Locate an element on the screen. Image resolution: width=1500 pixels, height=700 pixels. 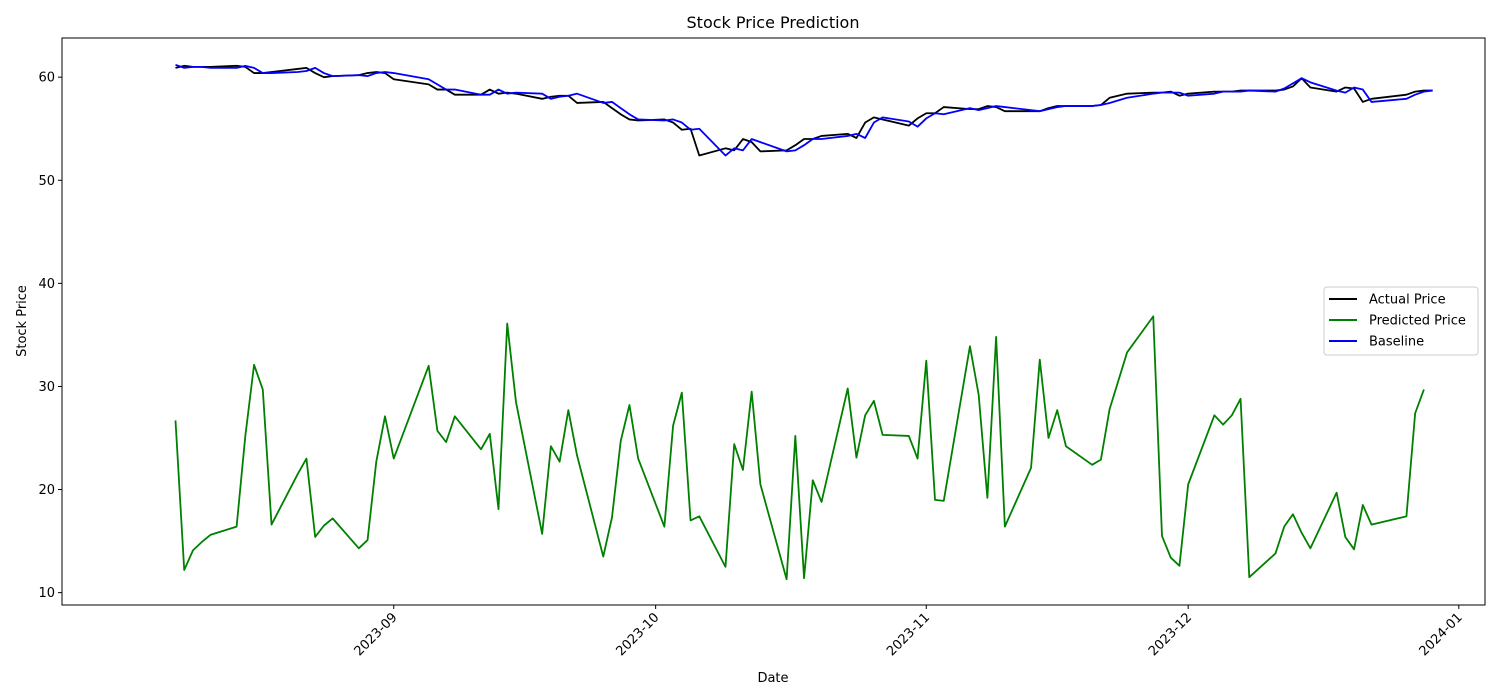
y-tick-label: 60 is located at coordinates (46, 78).